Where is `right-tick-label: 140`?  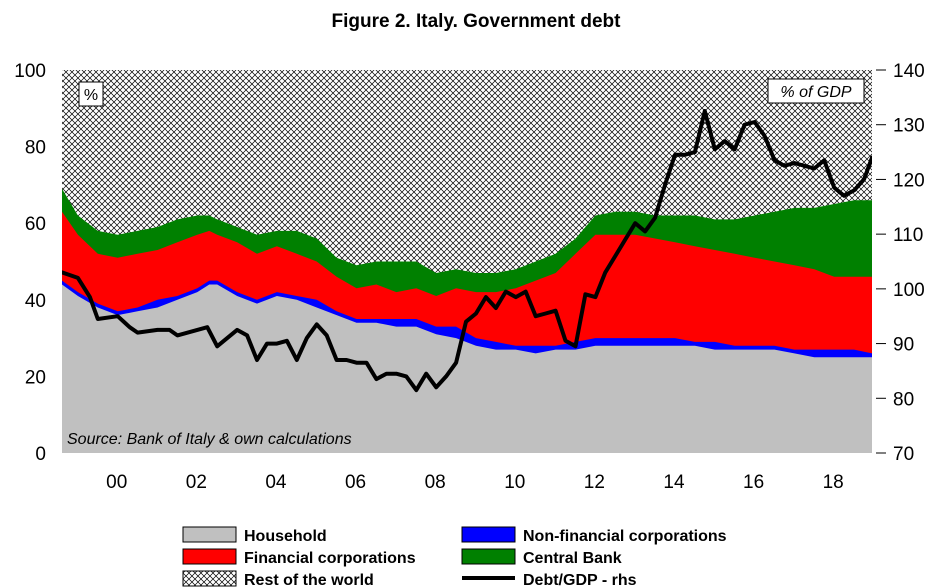 right-tick-label: 140 is located at coordinates (909, 71).